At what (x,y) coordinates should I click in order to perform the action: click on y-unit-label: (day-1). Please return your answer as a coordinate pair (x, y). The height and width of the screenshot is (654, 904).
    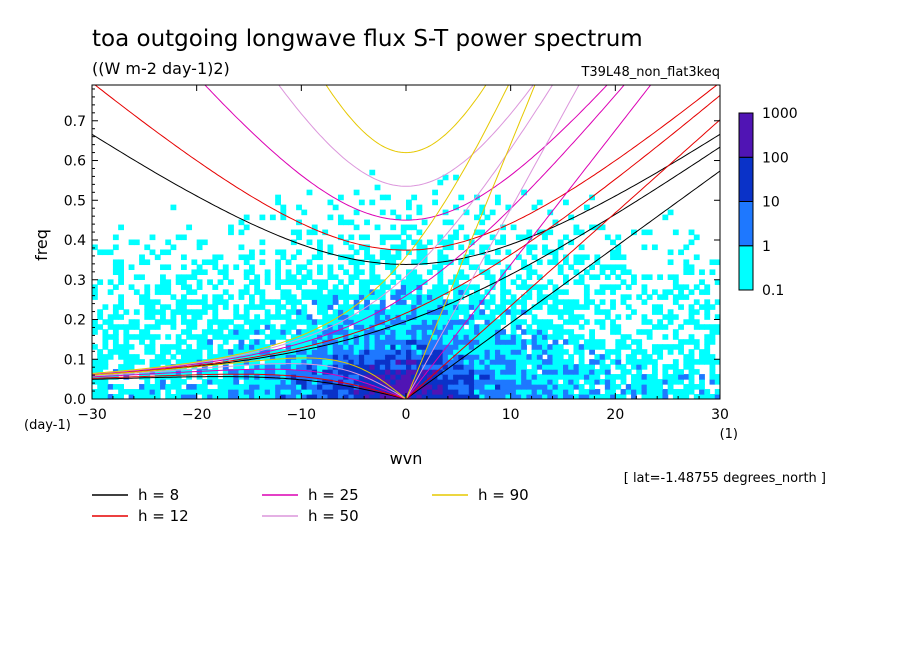
    Looking at the image, I should click on (47, 425).